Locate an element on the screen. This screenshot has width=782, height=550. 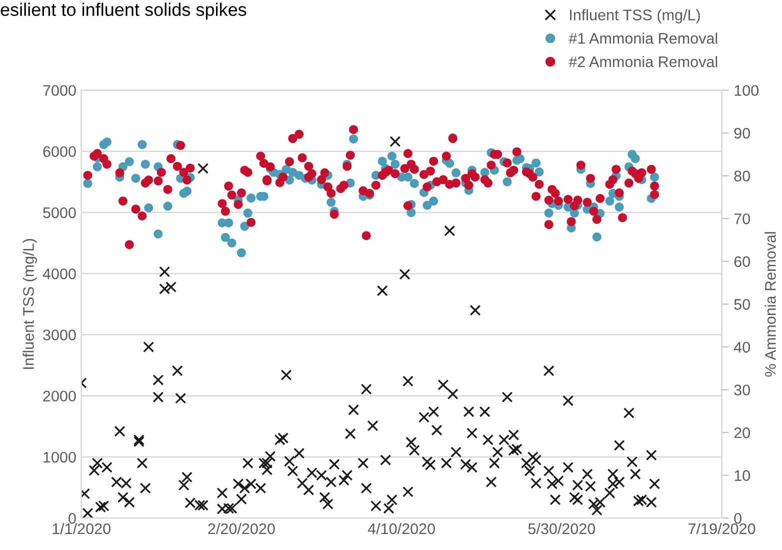
chart-title: esilient to influent solids spikes is located at coordinates (123, 11).